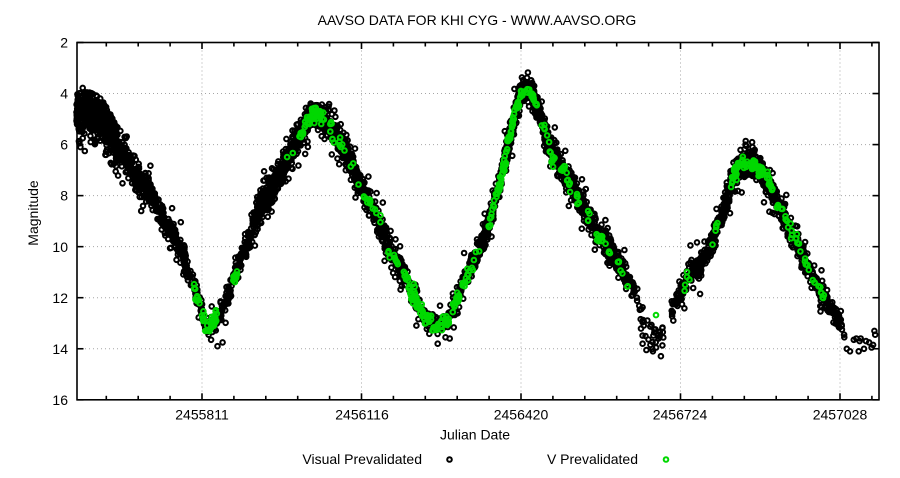  What do you see at coordinates (840, 415) in the screenshot?
I see `svg-text: 2457028` at bounding box center [840, 415].